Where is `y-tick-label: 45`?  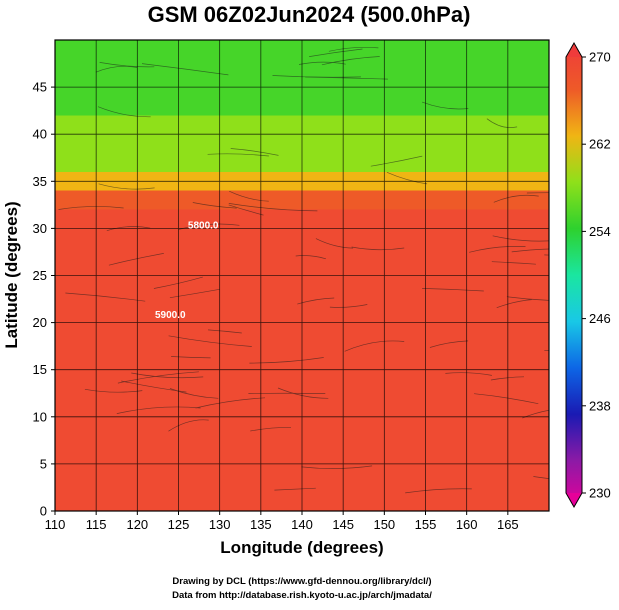
y-tick-label: 45 is located at coordinates (40, 87).